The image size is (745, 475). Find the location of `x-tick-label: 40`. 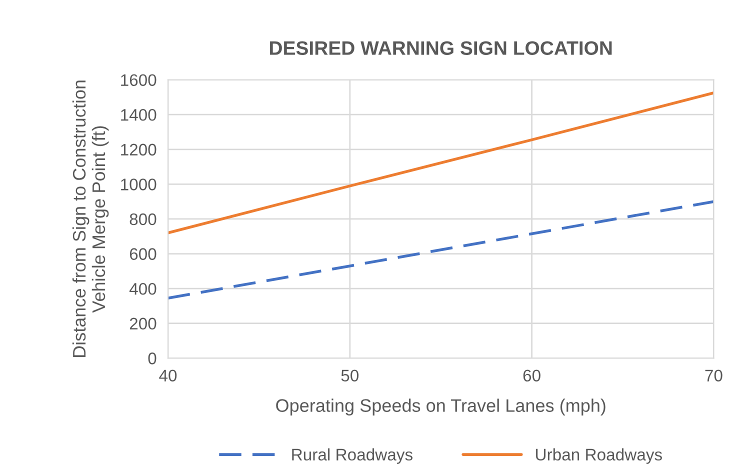

x-tick-label: 40 is located at coordinates (168, 376).